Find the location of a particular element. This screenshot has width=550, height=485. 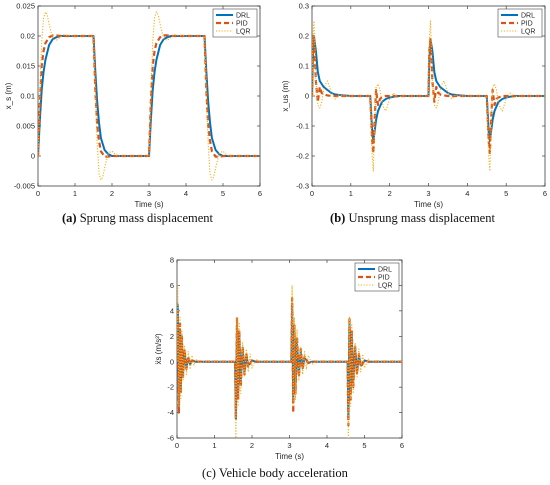

y-tick-label-b: 0.1 is located at coordinates (304, 66).